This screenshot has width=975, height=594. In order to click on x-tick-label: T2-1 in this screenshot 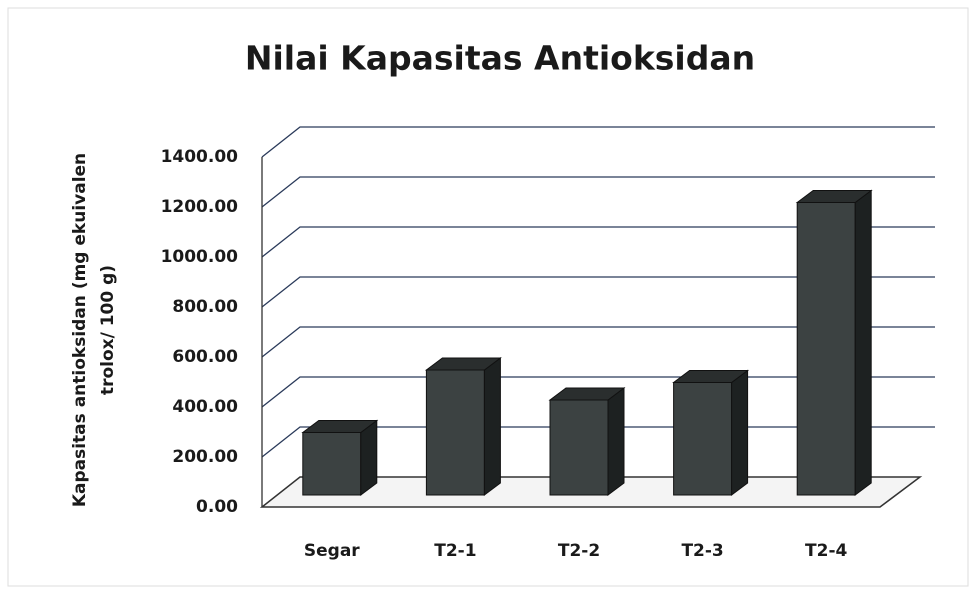, I will do `click(455, 551)`.